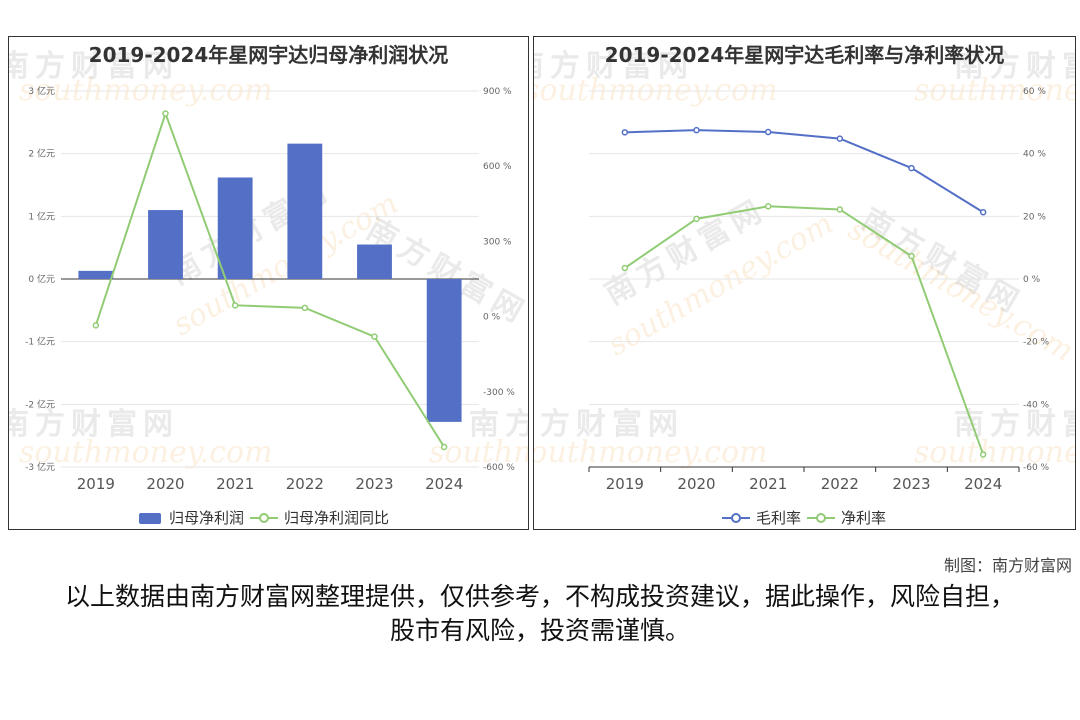 The image size is (1080, 720). What do you see at coordinates (1034, 217) in the screenshot?
I see `y-right-tick-label: 20 %` at bounding box center [1034, 217].